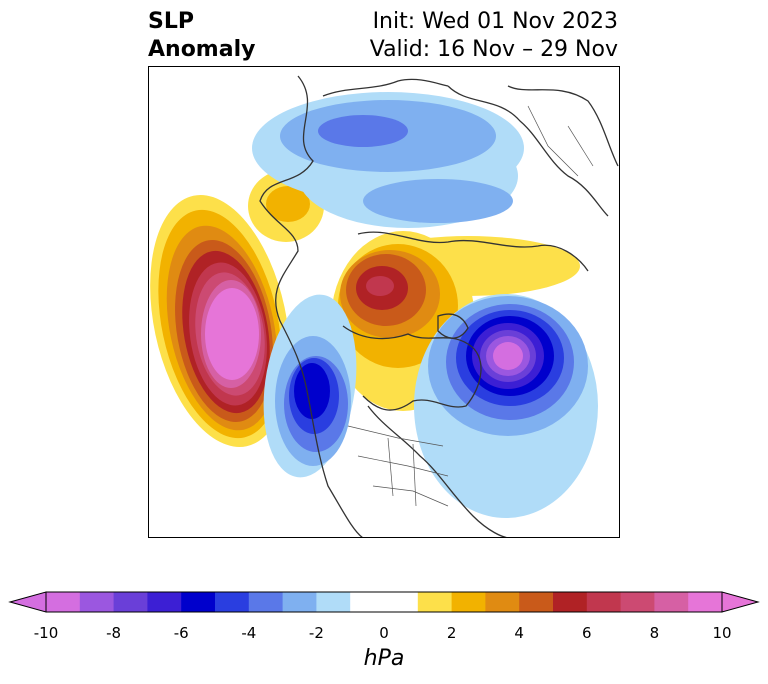  Describe the element at coordinates (495, 21) in the screenshot. I see `init-date: Init: Wed 01 Nov 2023` at that location.